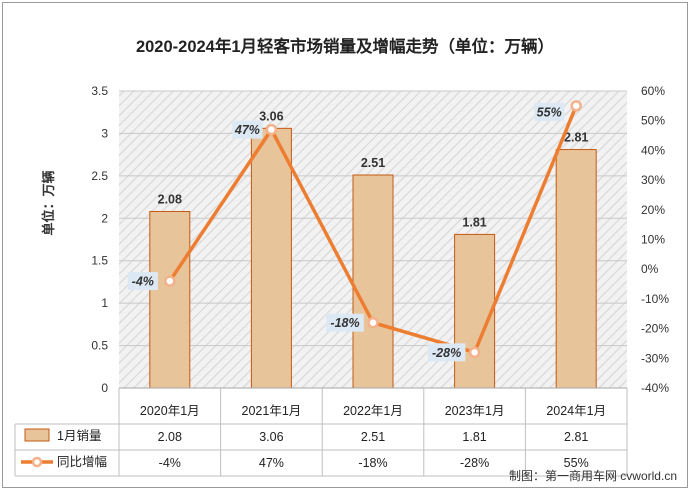 Image resolution: width=690 pixels, height=492 pixels. I want to click on table-cell: 3.06, so click(271, 437).